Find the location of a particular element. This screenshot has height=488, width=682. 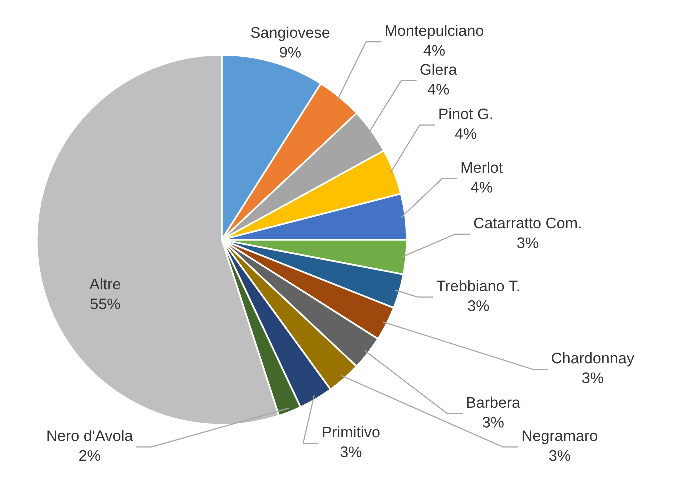

slice-label: Glera is located at coordinates (439, 70).